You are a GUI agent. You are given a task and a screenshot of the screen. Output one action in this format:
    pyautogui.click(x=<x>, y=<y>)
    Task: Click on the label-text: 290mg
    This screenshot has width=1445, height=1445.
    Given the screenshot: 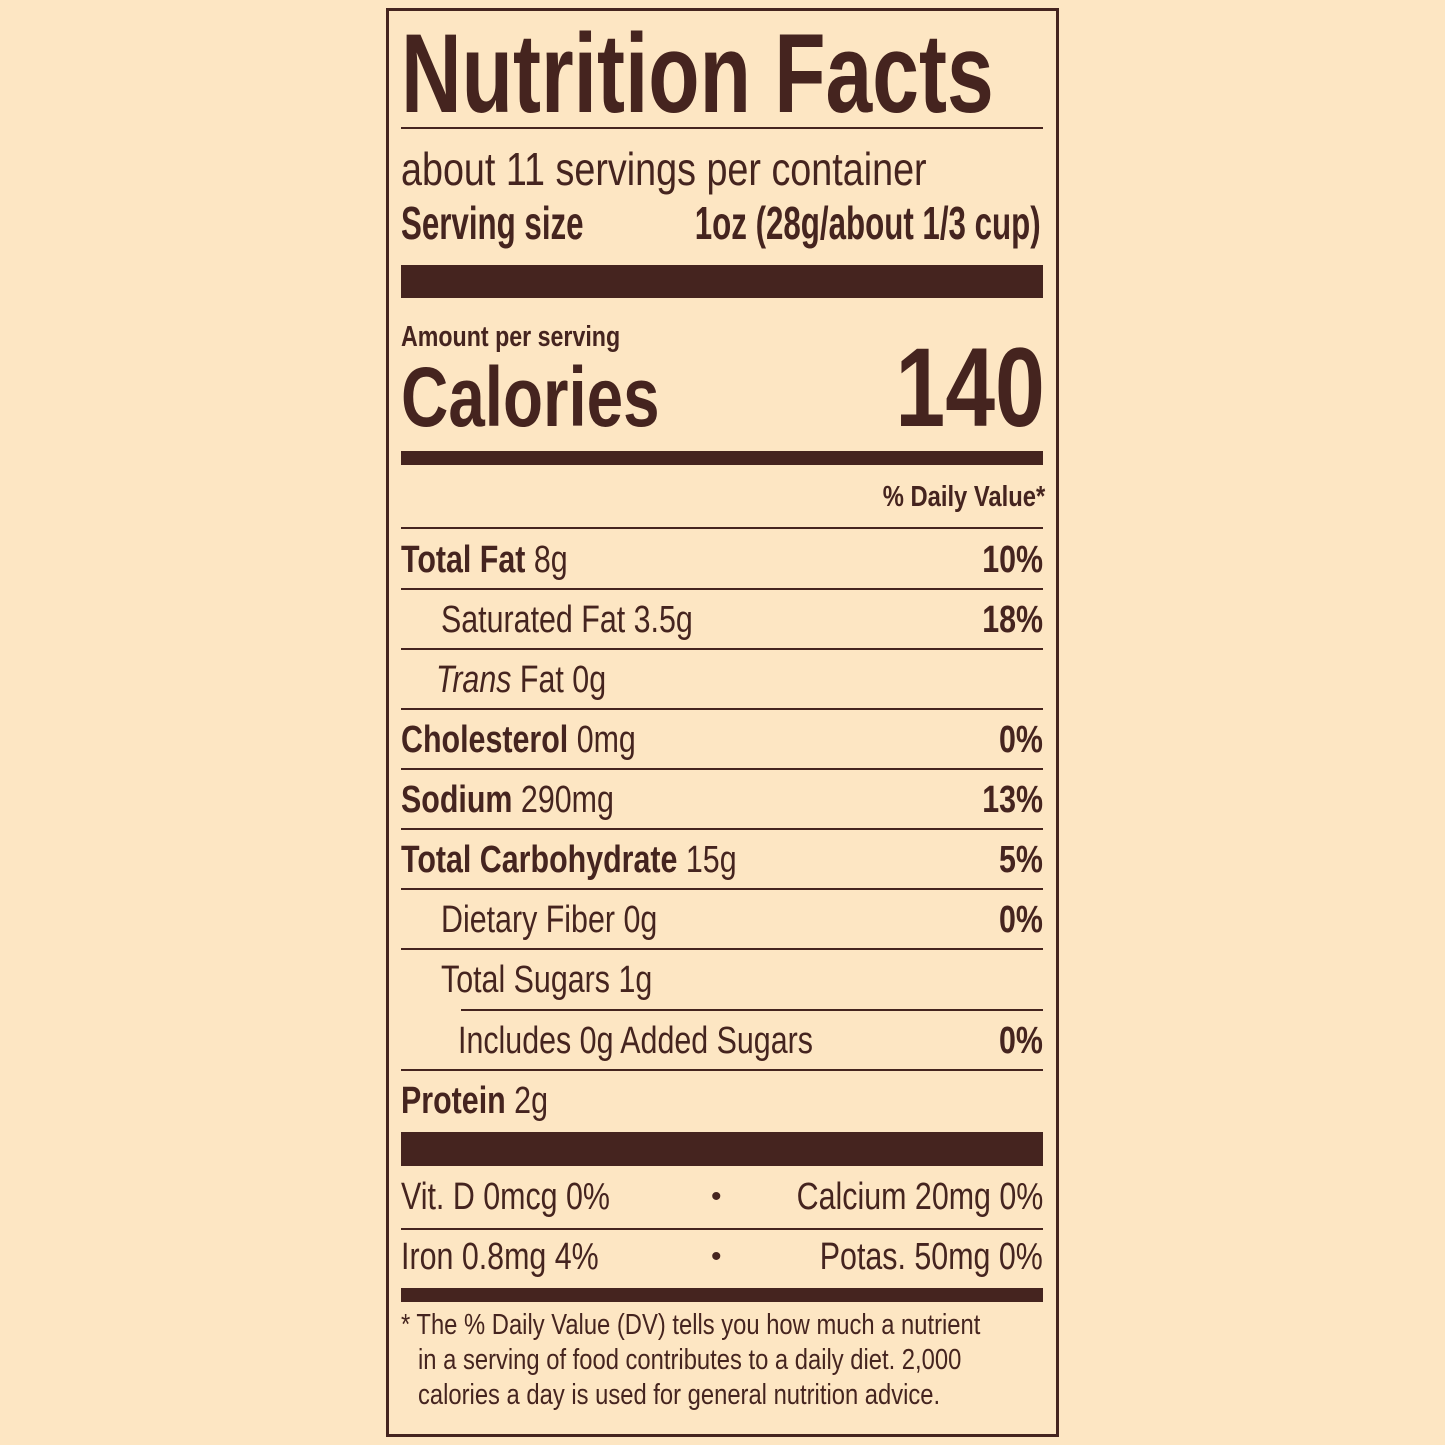 What is the action you would take?
    pyautogui.click(x=567, y=800)
    